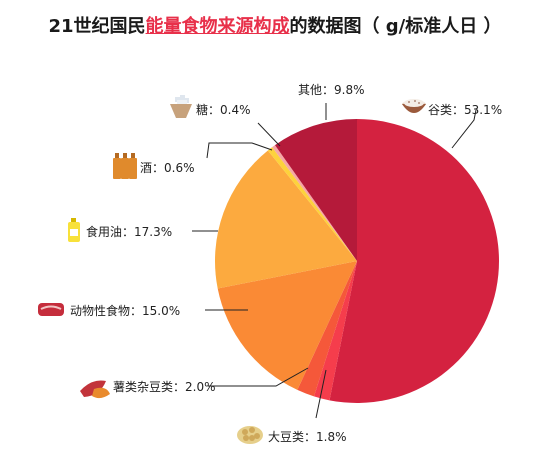 The width and height of the screenshot is (550, 460). Describe the element at coordinates (465, 110) in the screenshot. I see `label-grains: 谷类：53.1%` at that location.